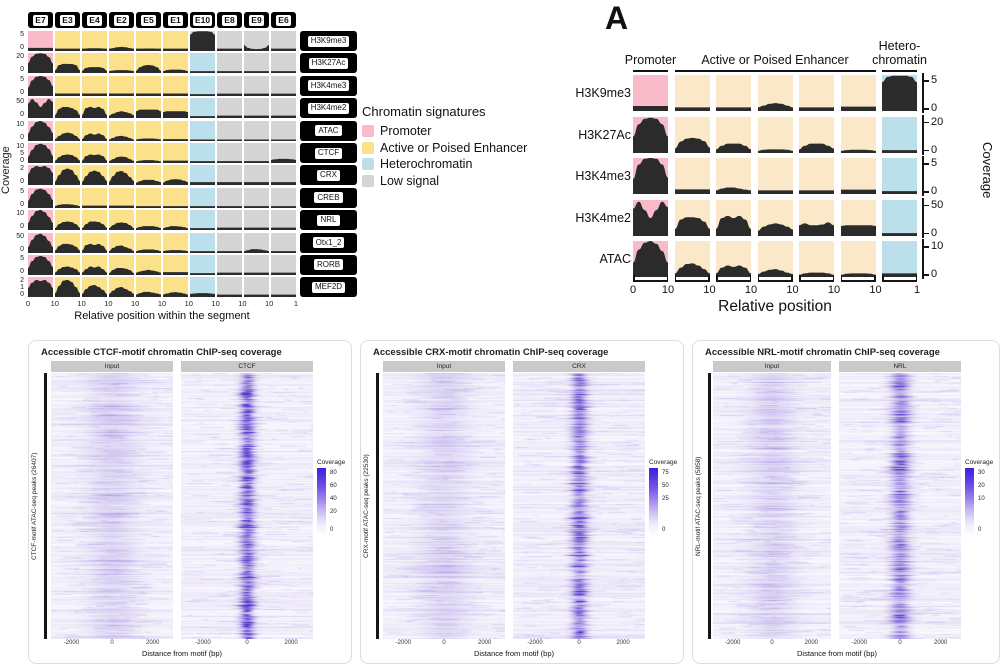 The height and width of the screenshot is (665, 1000). Describe the element at coordinates (148, 20) in the screenshot. I see `segment-name: E5` at that location.